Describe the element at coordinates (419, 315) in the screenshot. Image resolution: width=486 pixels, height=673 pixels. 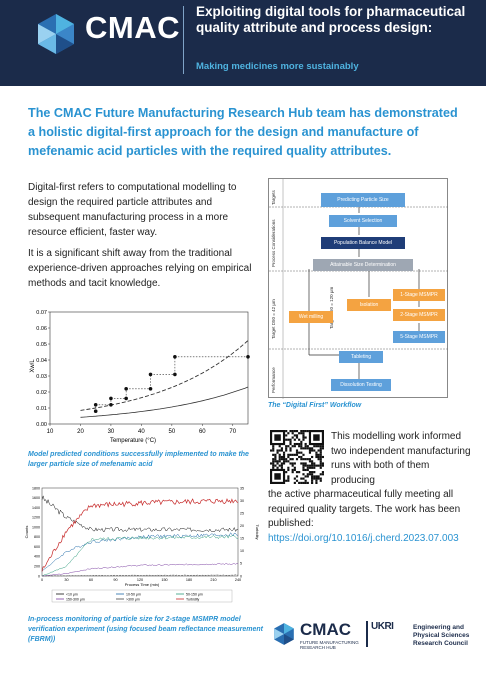
I see `workflow-box-2stage: 2-Stage MSMPR` at that location.